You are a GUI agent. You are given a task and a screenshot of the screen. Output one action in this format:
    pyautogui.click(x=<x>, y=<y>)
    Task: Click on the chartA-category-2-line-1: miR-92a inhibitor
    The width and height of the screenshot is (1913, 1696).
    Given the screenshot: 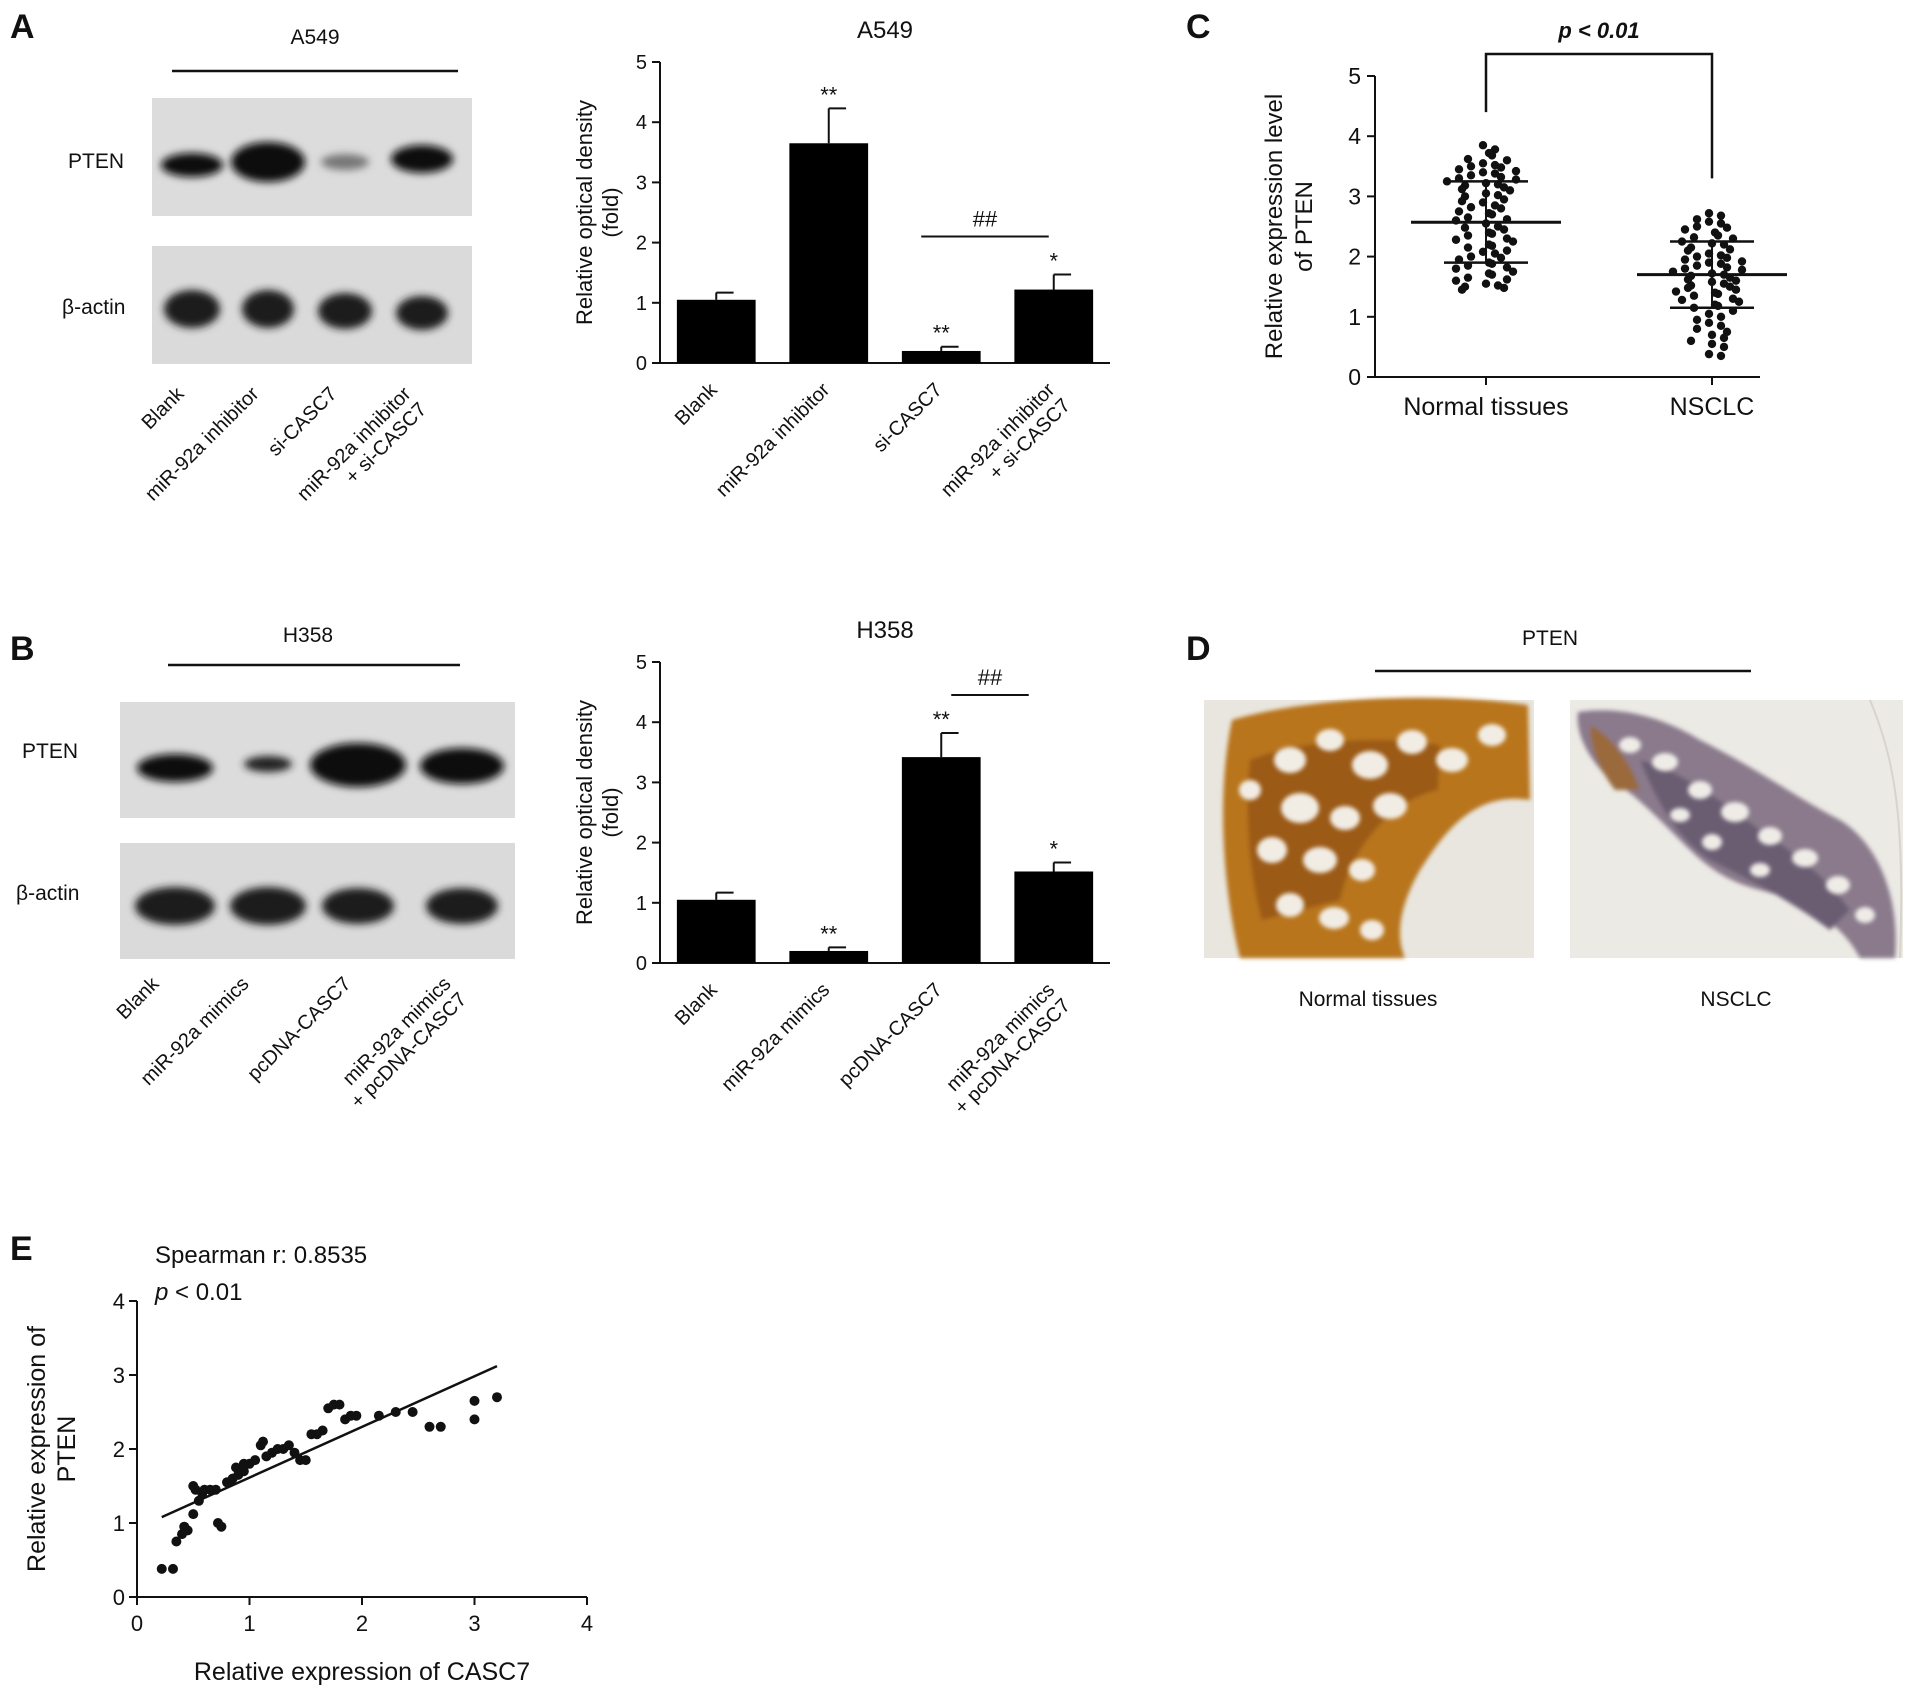 What is the action you would take?
    pyautogui.click(x=773, y=440)
    